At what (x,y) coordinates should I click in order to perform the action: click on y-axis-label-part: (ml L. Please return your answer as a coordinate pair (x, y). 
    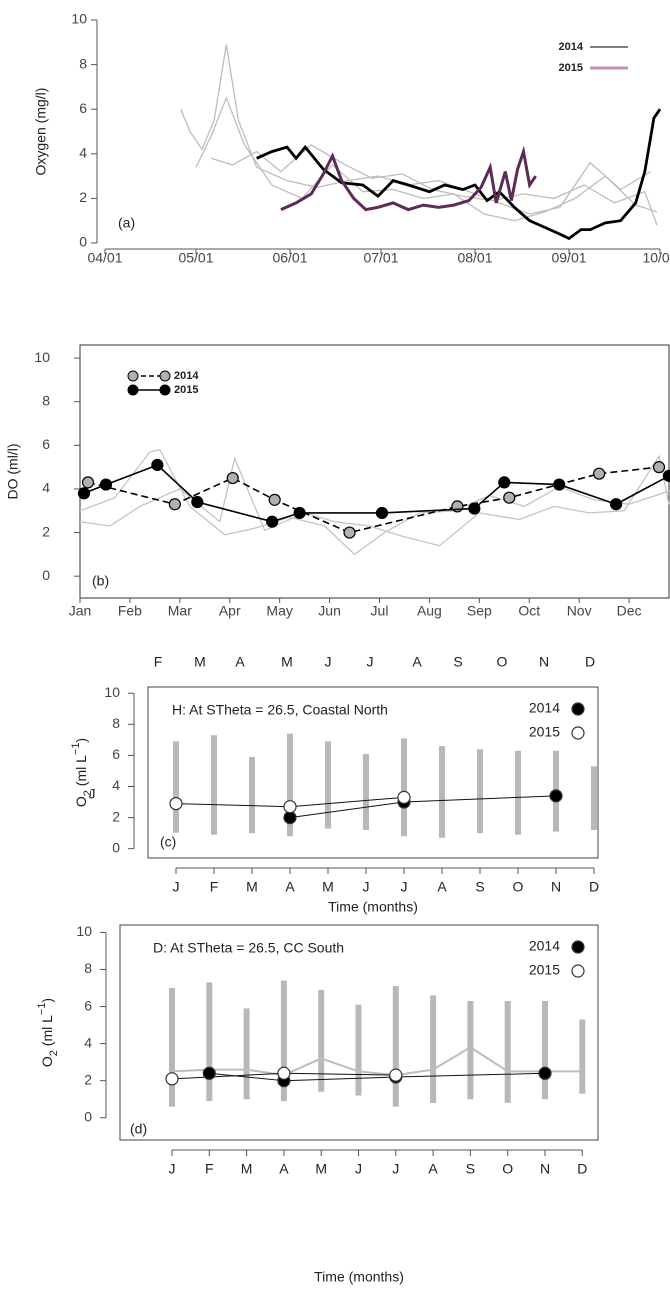
    Looking at the image, I should click on (81, 772).